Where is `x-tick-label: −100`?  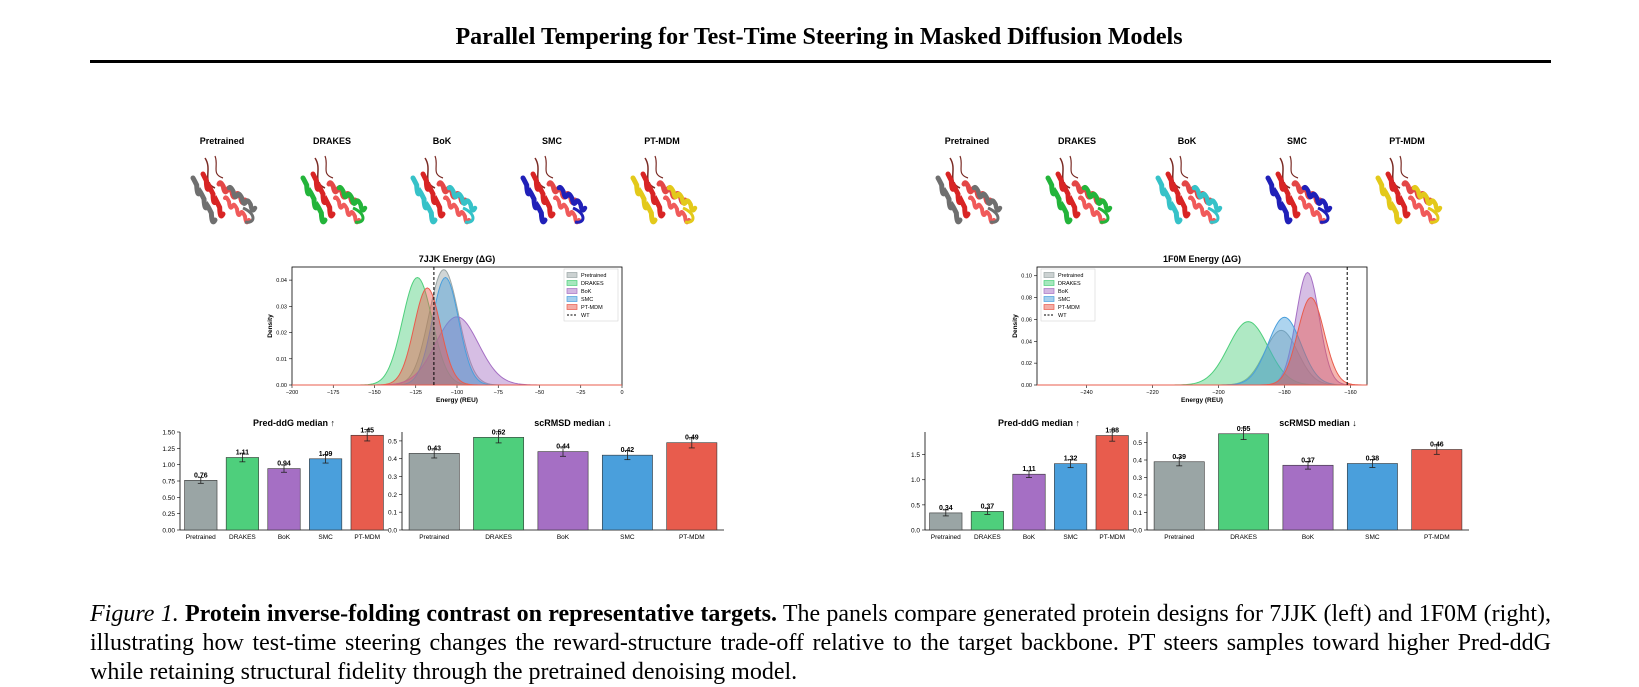
x-tick-label: −100 is located at coordinates (457, 393).